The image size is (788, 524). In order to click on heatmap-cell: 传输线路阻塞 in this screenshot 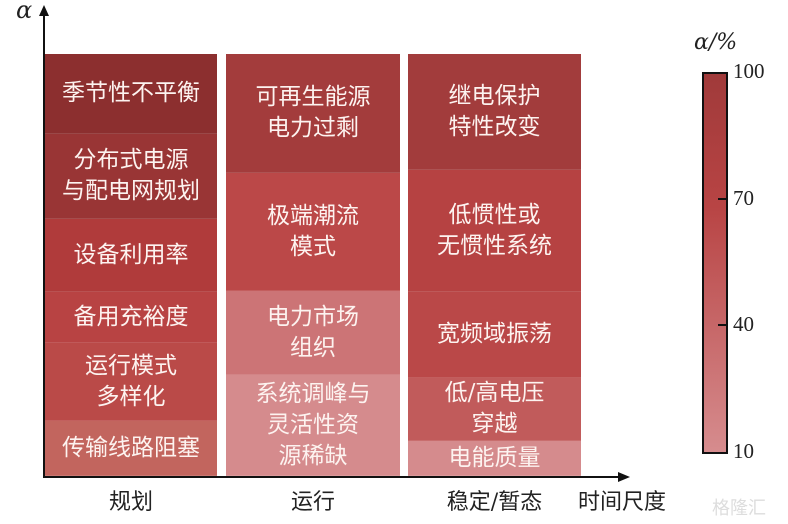, I will do `click(131, 448)`.